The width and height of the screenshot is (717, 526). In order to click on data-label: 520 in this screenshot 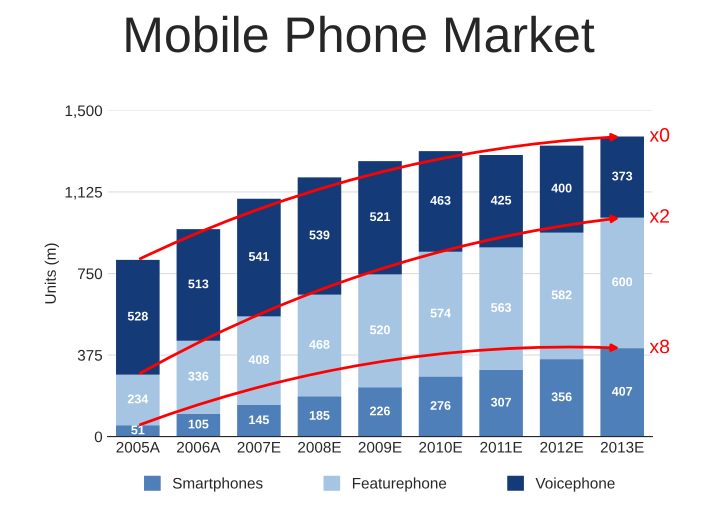, I will do `click(380, 329)`.